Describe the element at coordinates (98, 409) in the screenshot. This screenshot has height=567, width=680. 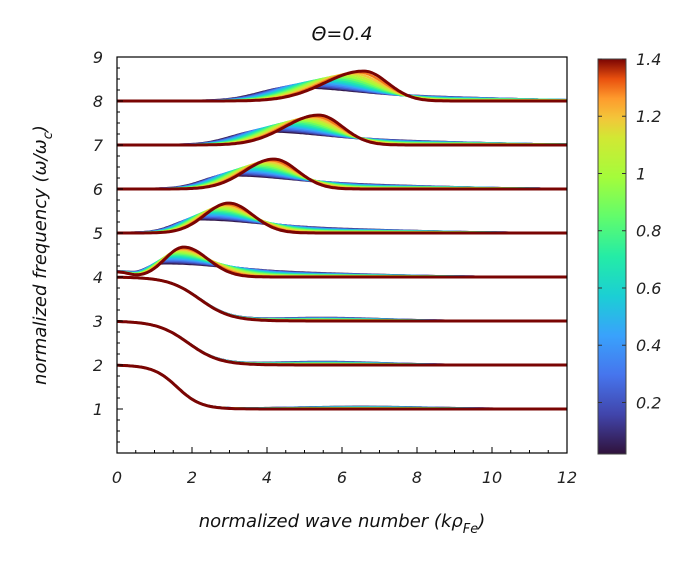
I see `y-tick-label: 1` at that location.